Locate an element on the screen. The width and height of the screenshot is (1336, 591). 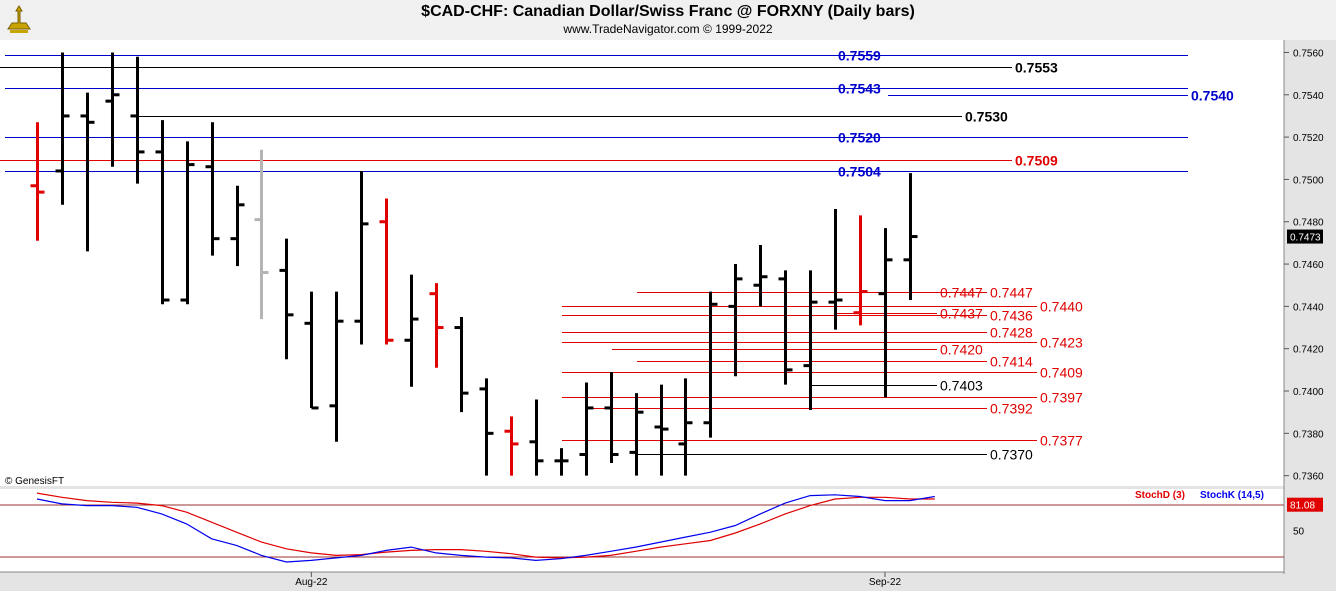
watermark: © GenesisFT is located at coordinates (34, 481).